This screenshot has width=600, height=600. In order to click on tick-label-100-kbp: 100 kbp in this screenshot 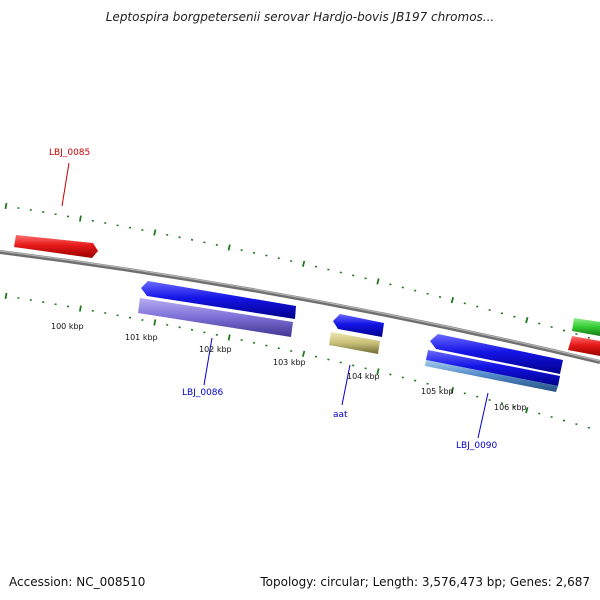, I will do `click(67, 326)`.